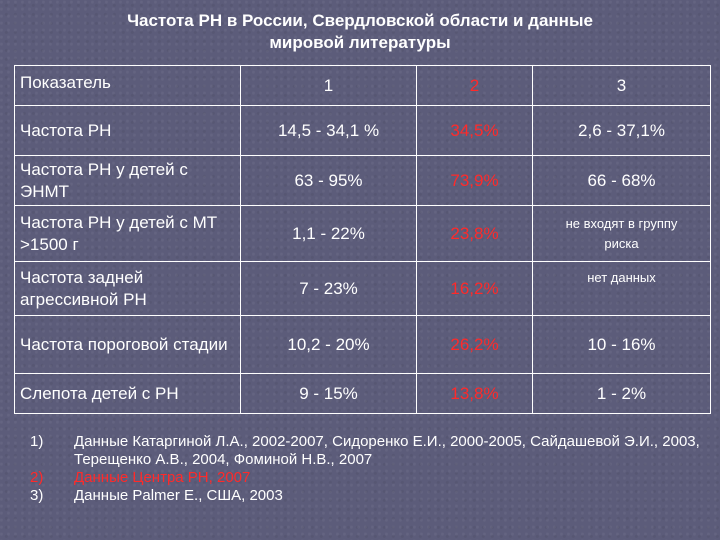 The image size is (720, 540). I want to click on cell-col-2: 13,8%, so click(474, 393).